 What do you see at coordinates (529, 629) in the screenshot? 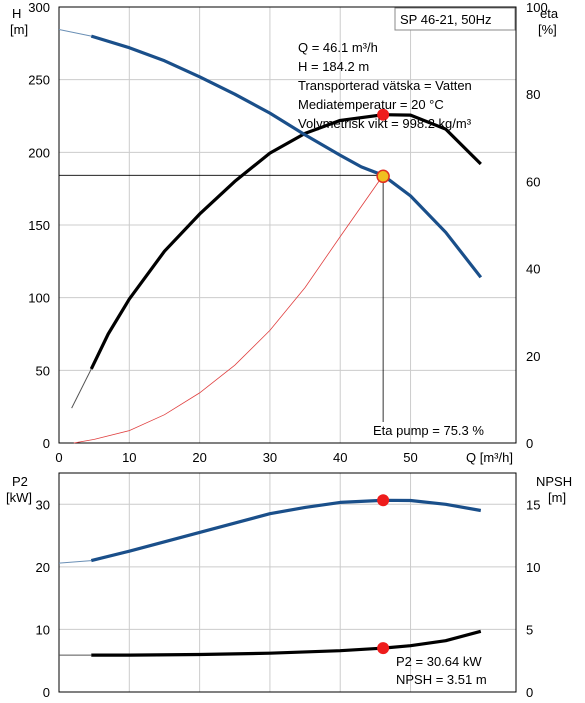
I see `y-tick-label: 5` at bounding box center [529, 629].